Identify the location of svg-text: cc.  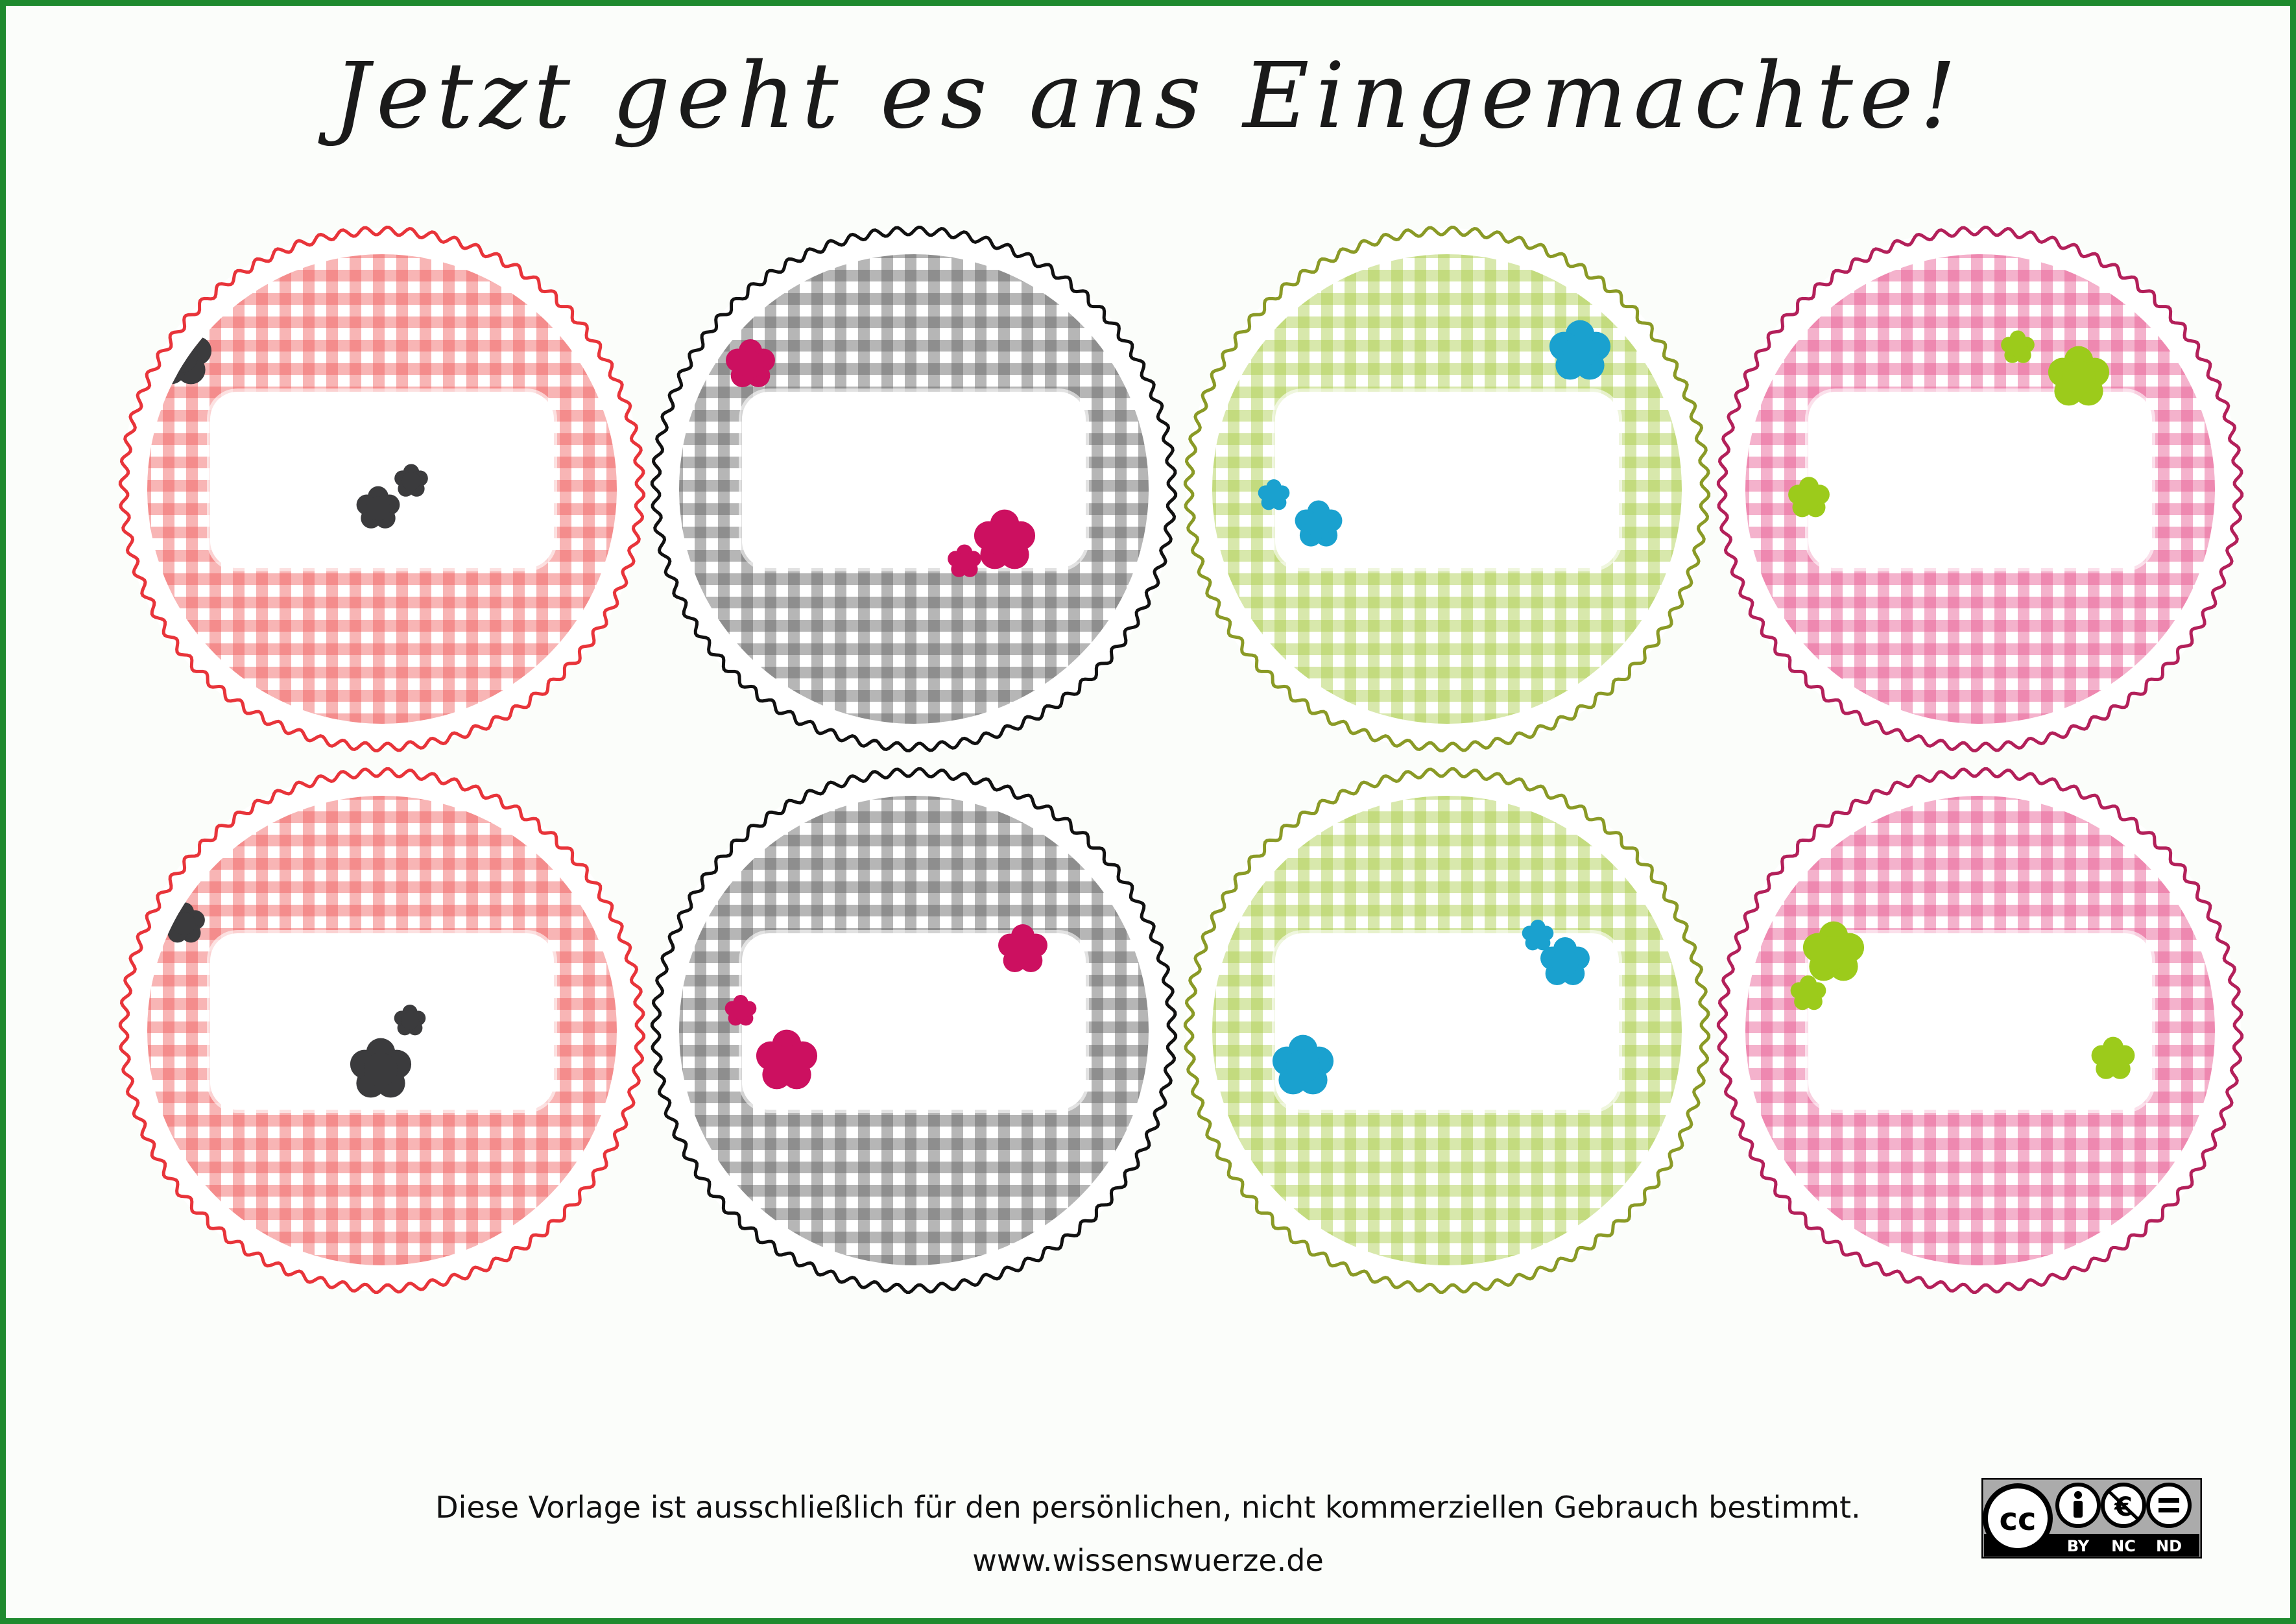
(2018, 1519).